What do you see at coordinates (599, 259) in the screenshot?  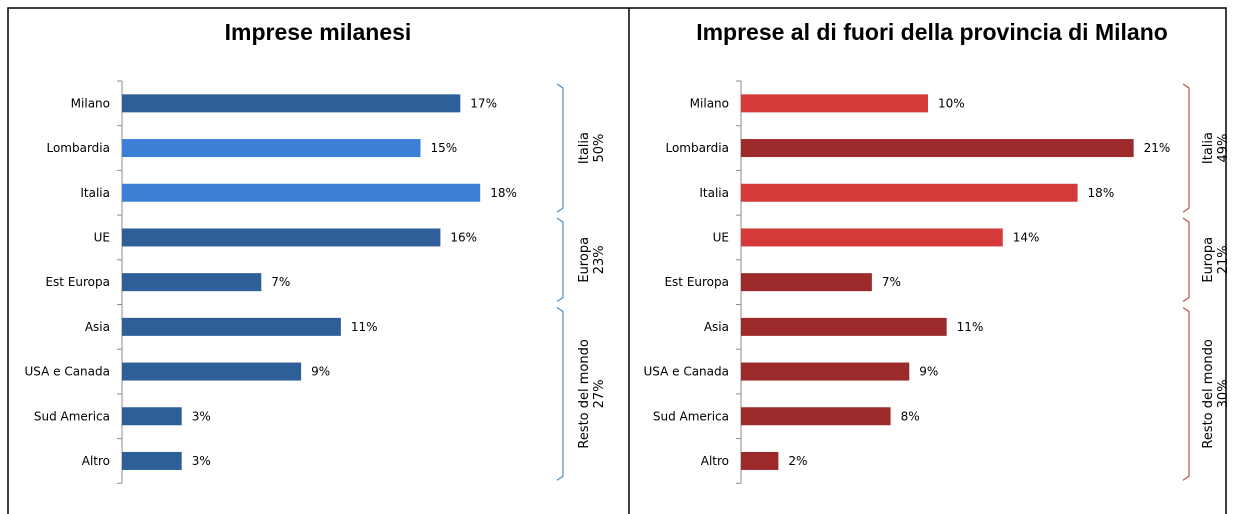 I see `group-value: 23%` at bounding box center [599, 259].